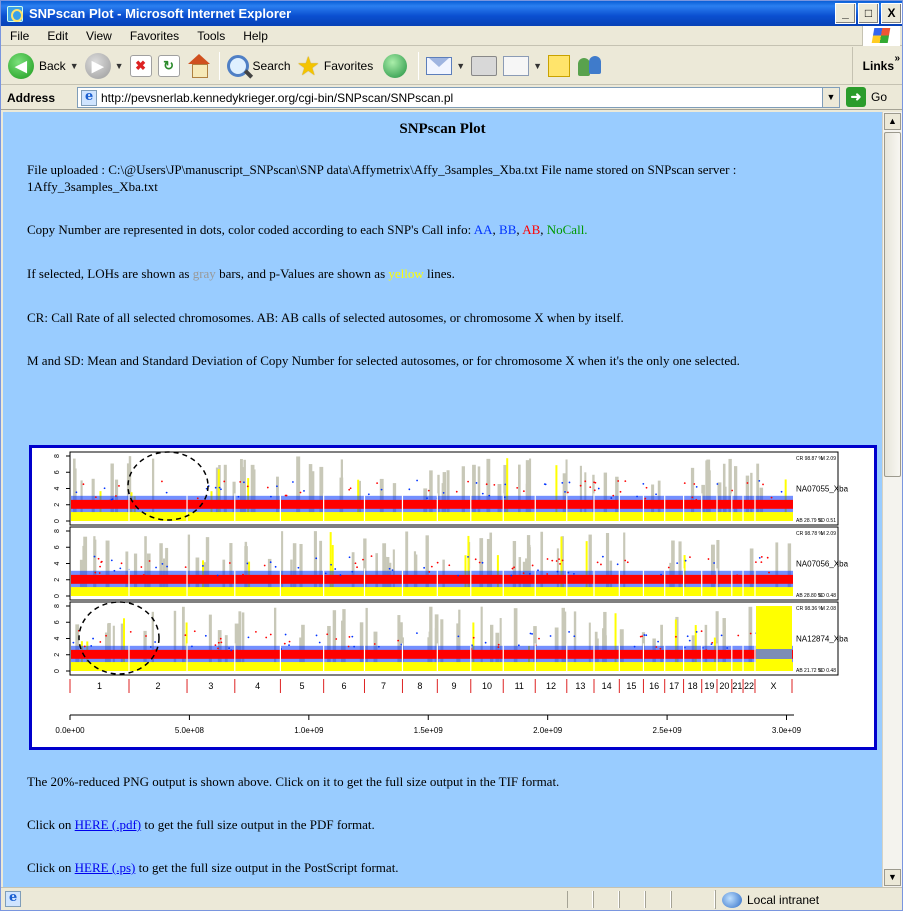 This screenshot has height=911, width=903. Describe the element at coordinates (484, 66) in the screenshot. I see `print-button` at that location.